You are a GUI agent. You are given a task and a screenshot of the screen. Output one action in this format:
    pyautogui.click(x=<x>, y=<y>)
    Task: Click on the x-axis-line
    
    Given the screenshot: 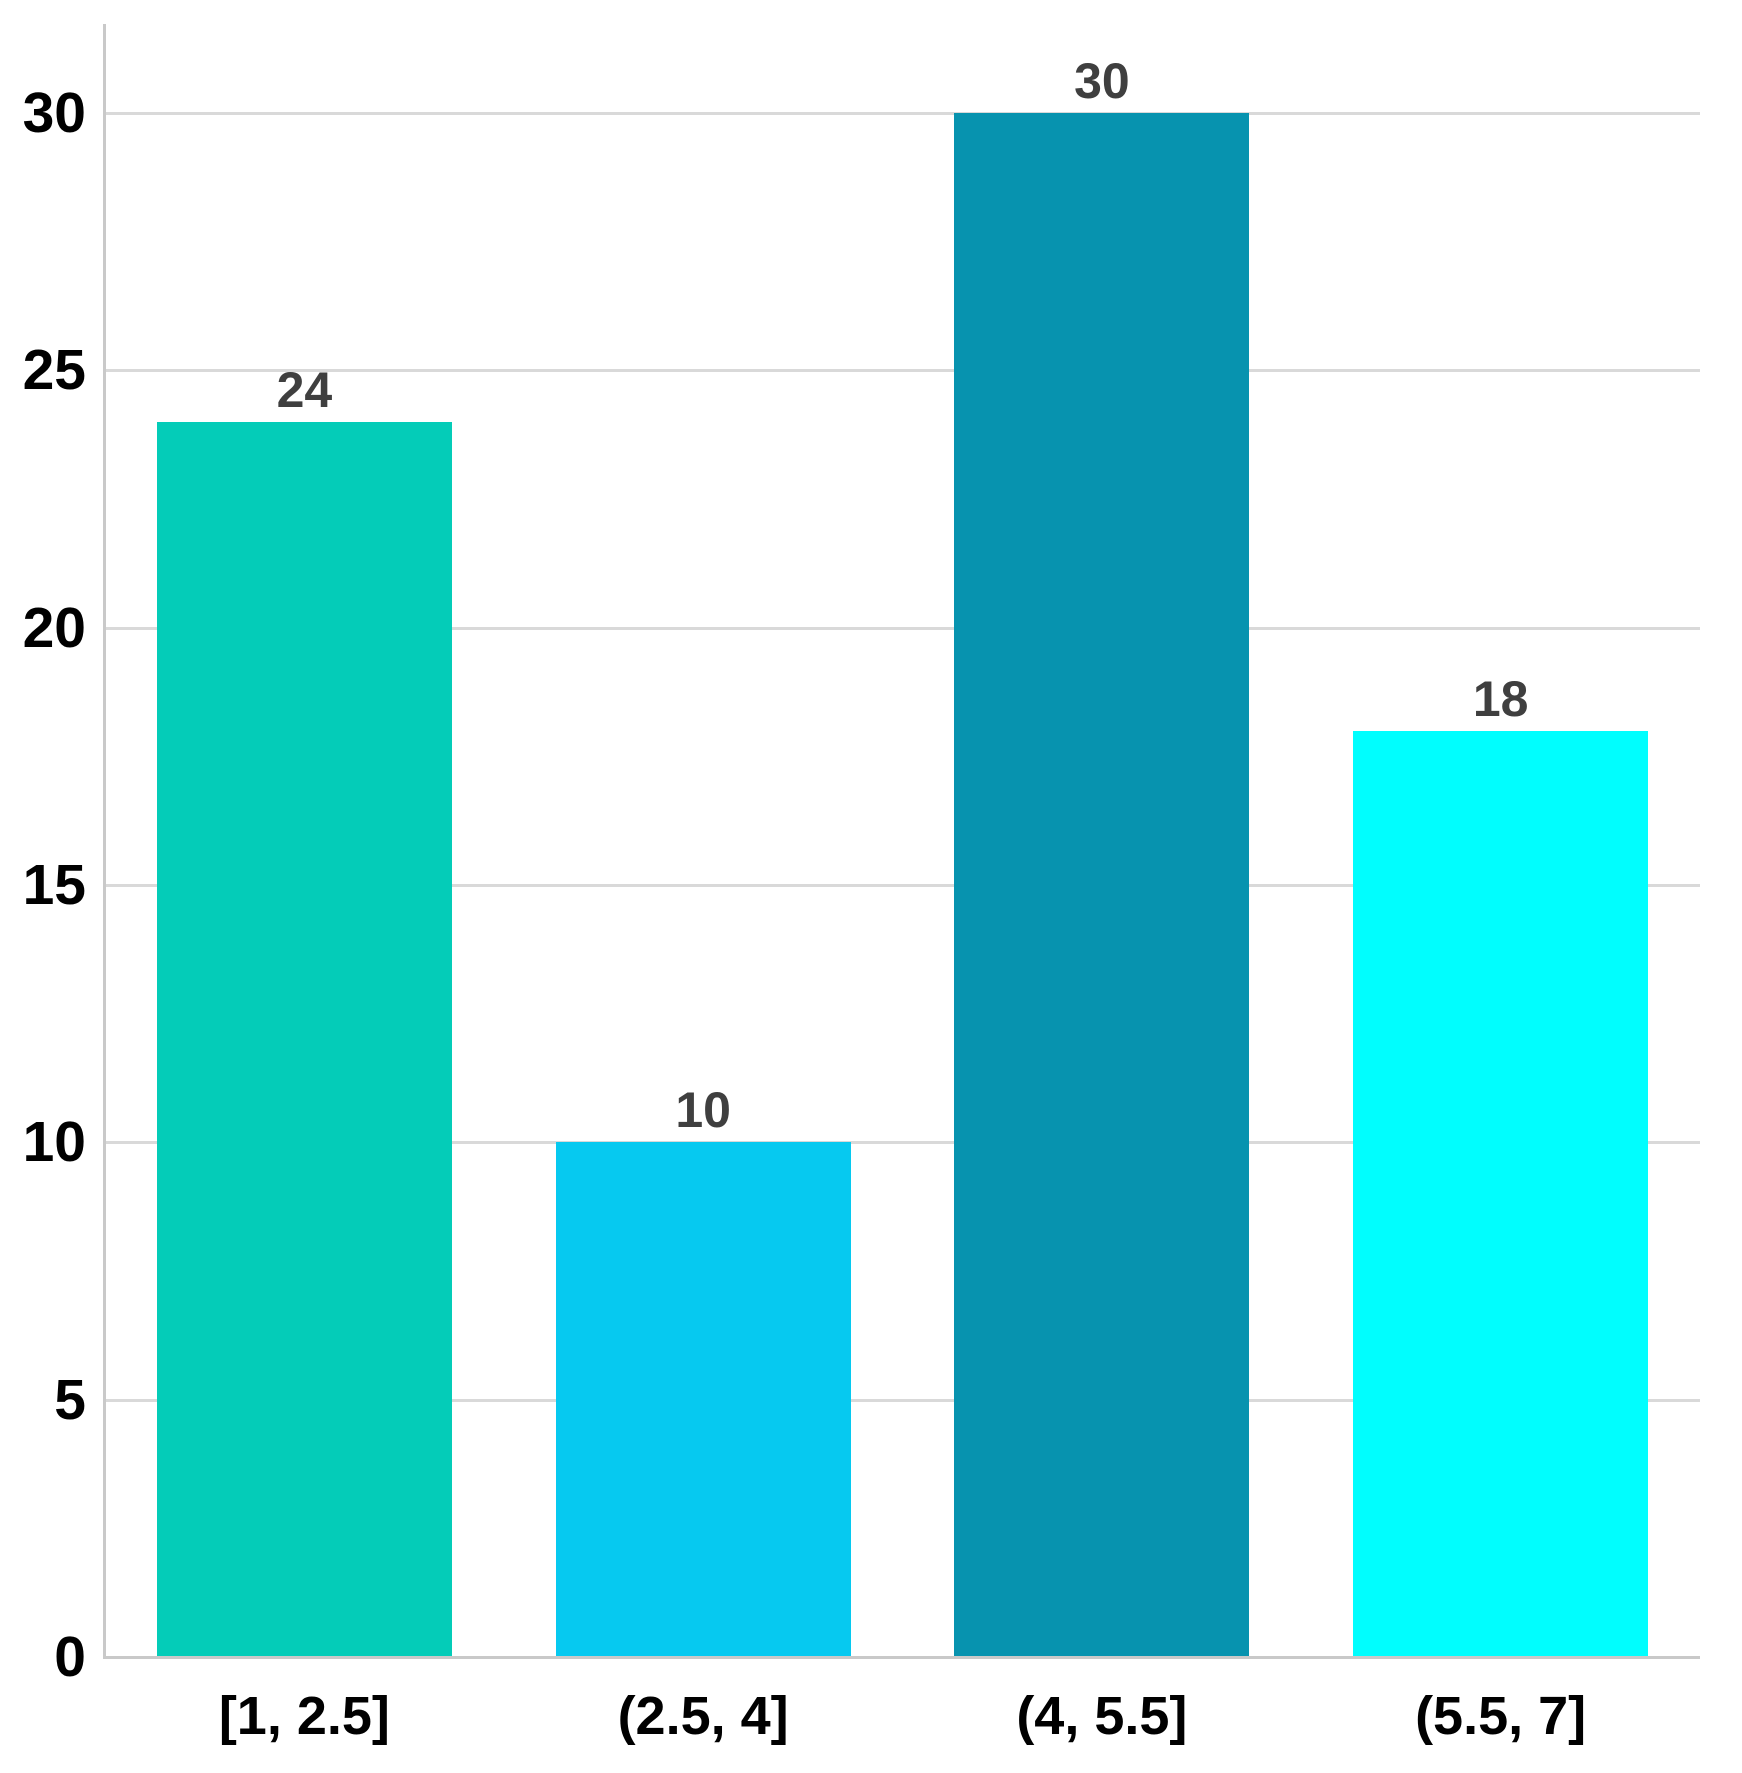 What is the action you would take?
    pyautogui.click(x=901, y=1657)
    